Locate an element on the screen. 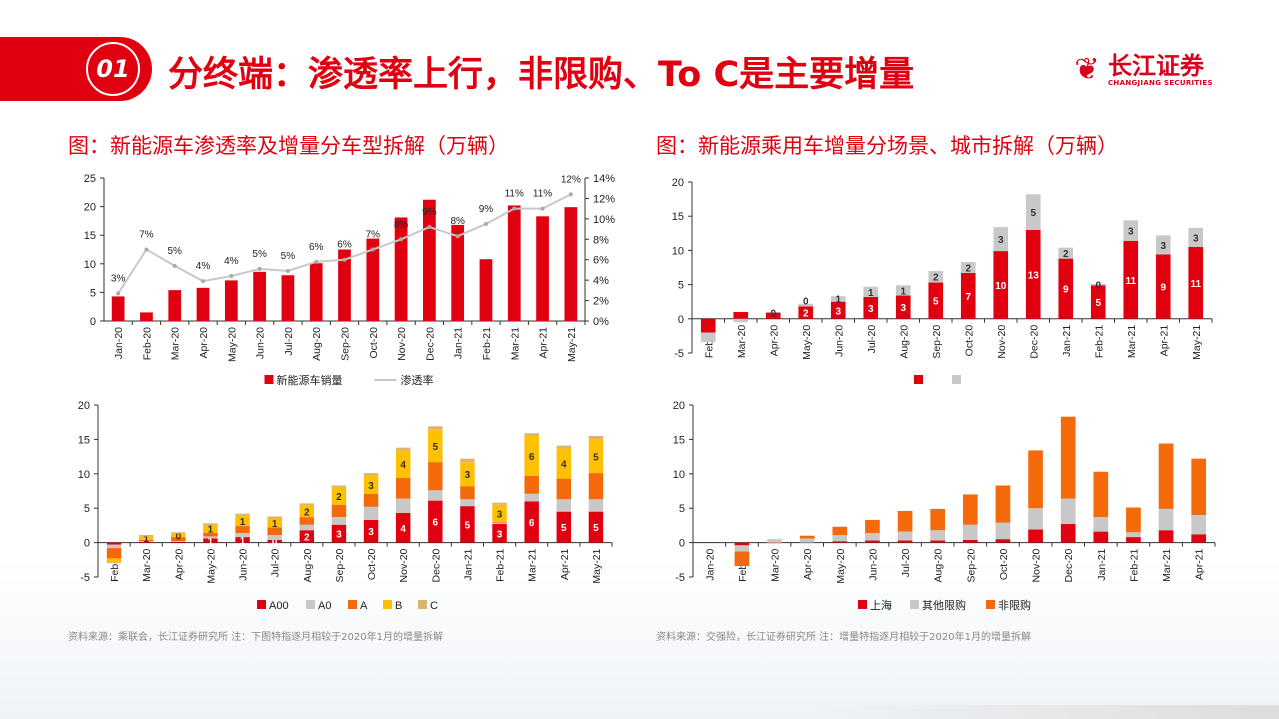 Image resolution: width=1279 pixels, height=719 pixels. data-label: 1 is located at coordinates (838, 299).